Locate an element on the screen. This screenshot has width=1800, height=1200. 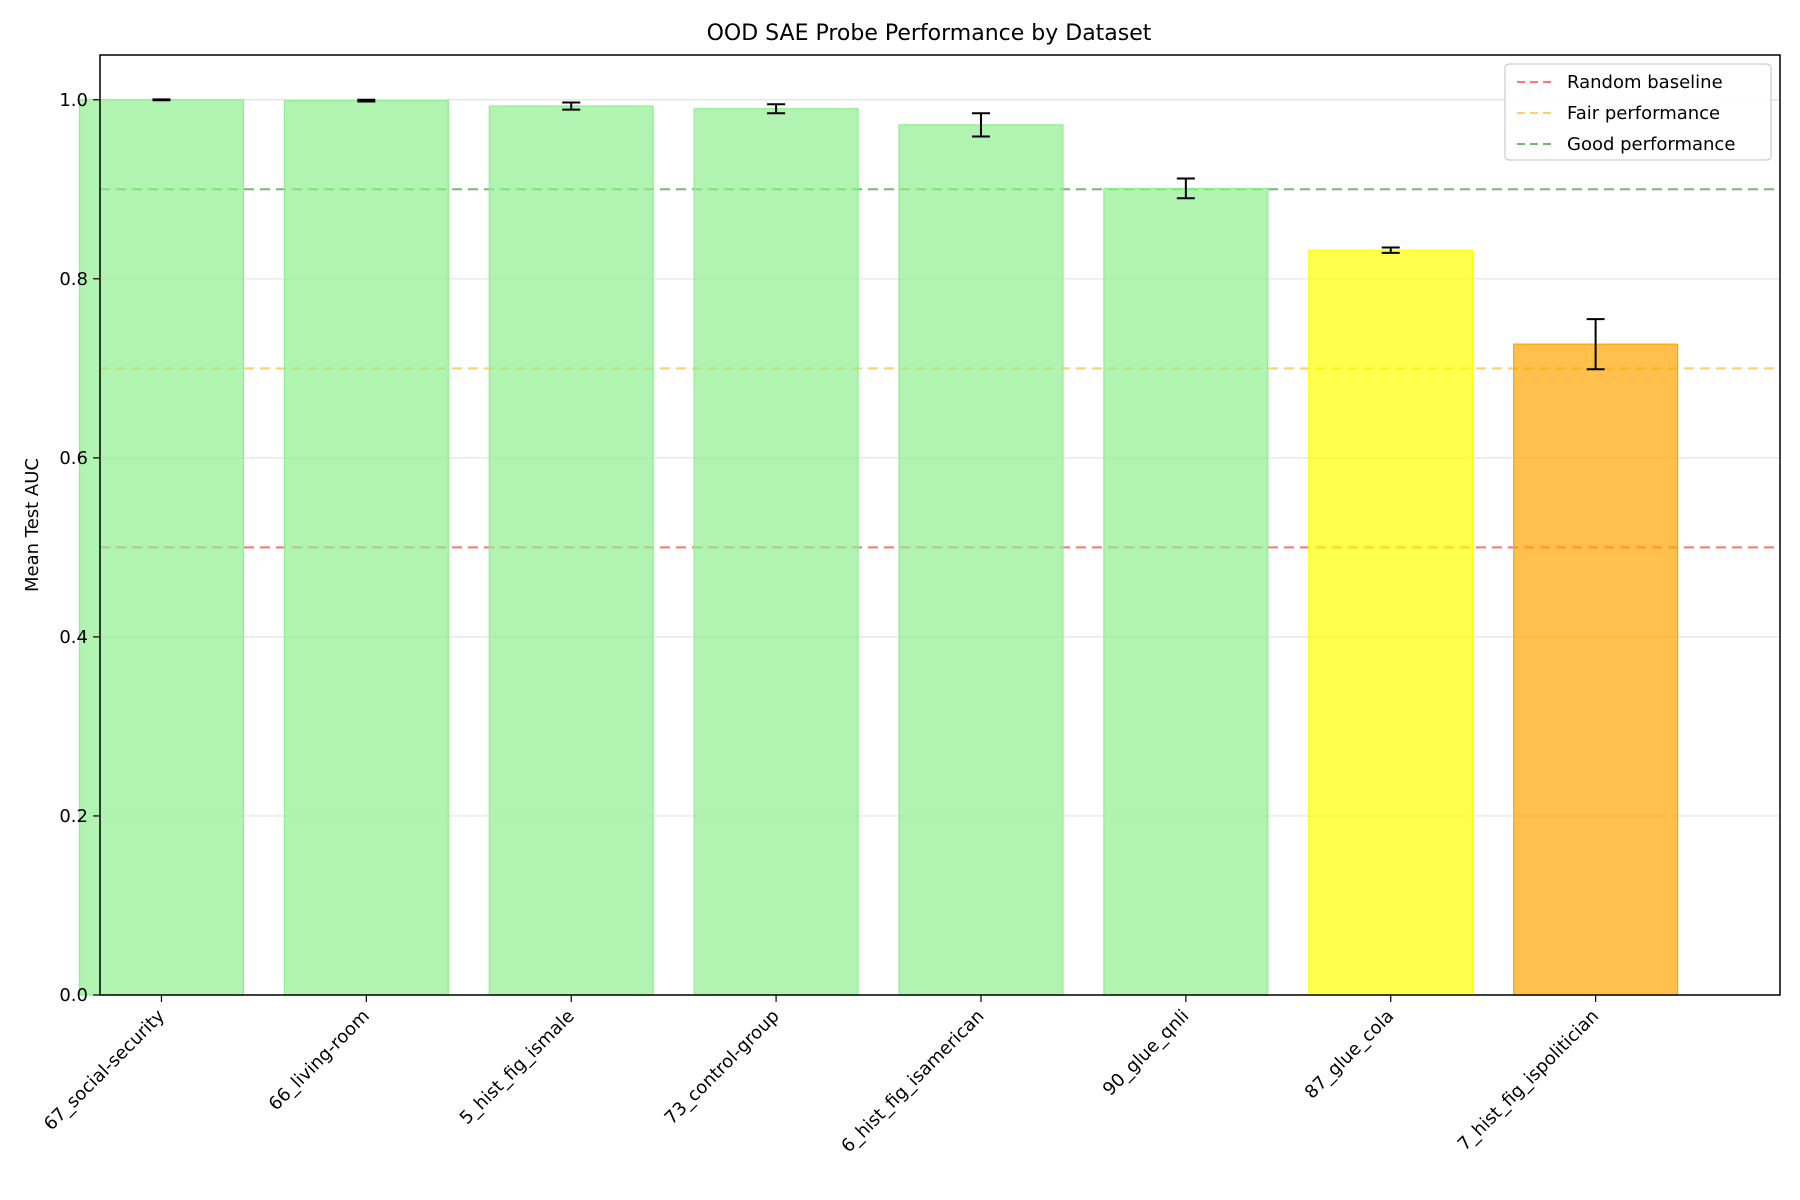
y-axis: 0.0 0.2 0.4 0.6 0.8 1.0 is located at coordinates (79, 548).